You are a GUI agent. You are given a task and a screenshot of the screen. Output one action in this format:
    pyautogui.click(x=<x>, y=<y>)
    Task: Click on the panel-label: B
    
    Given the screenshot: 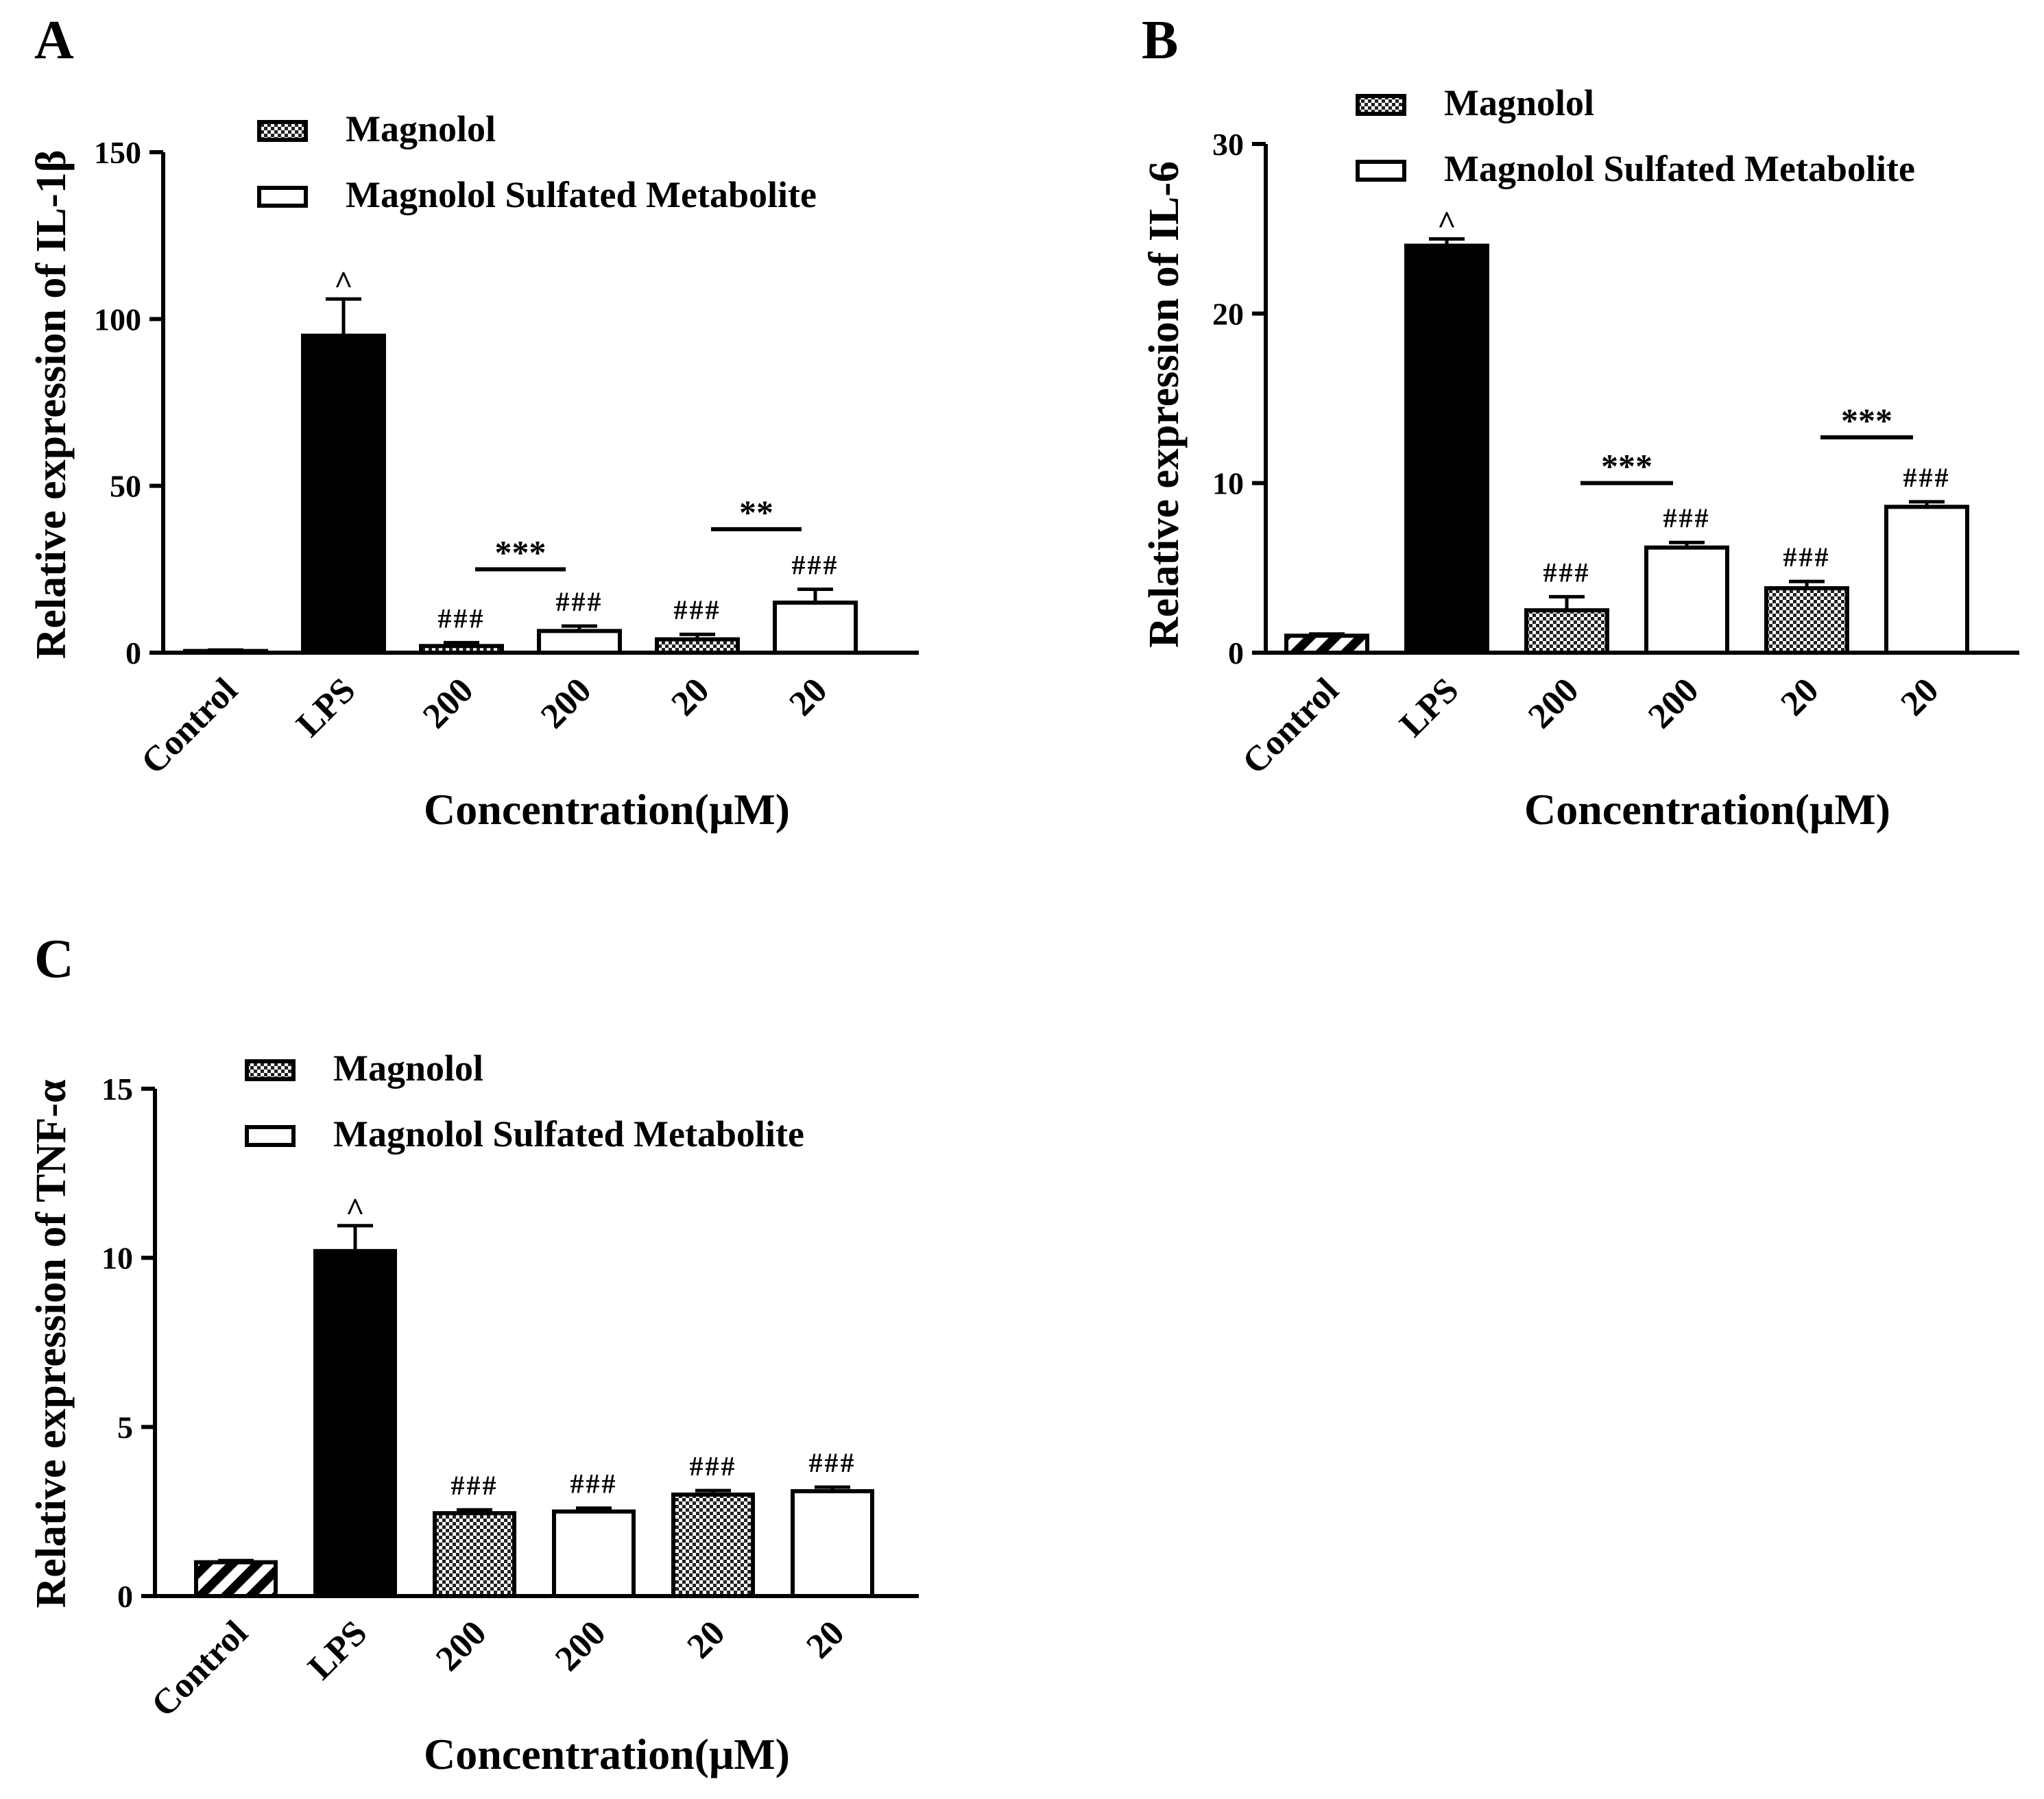 What is the action you would take?
    pyautogui.click(x=1160, y=40)
    